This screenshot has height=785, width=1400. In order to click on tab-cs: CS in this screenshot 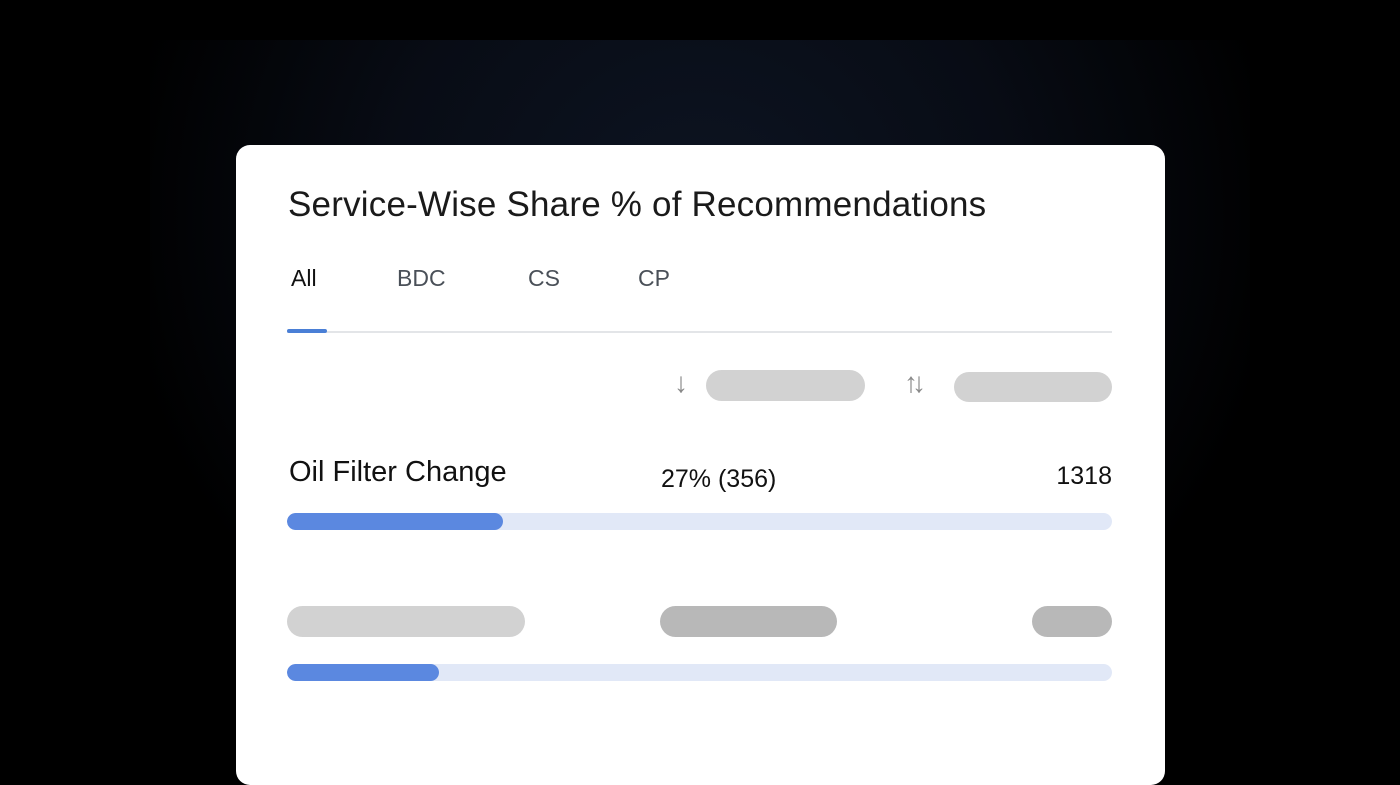, I will do `click(544, 278)`.